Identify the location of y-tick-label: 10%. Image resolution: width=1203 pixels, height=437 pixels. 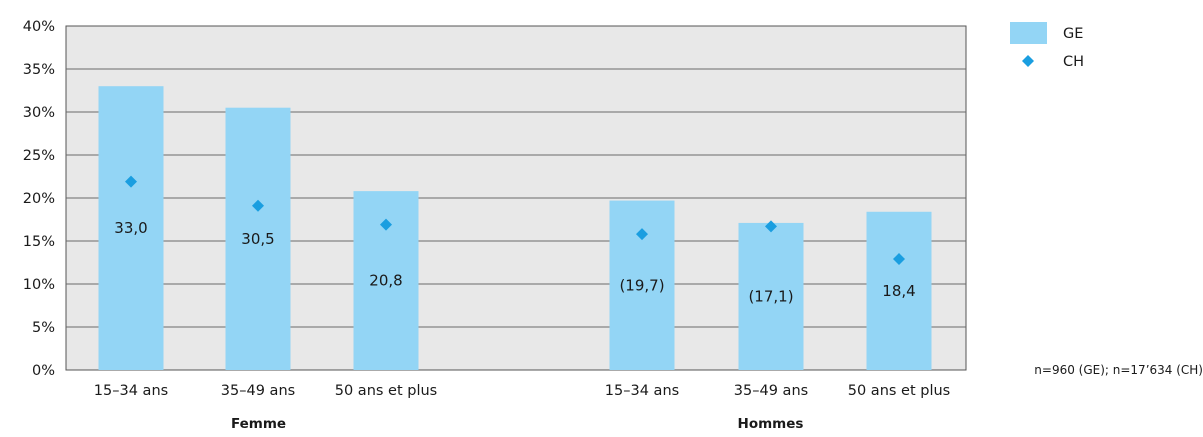
(39, 285).